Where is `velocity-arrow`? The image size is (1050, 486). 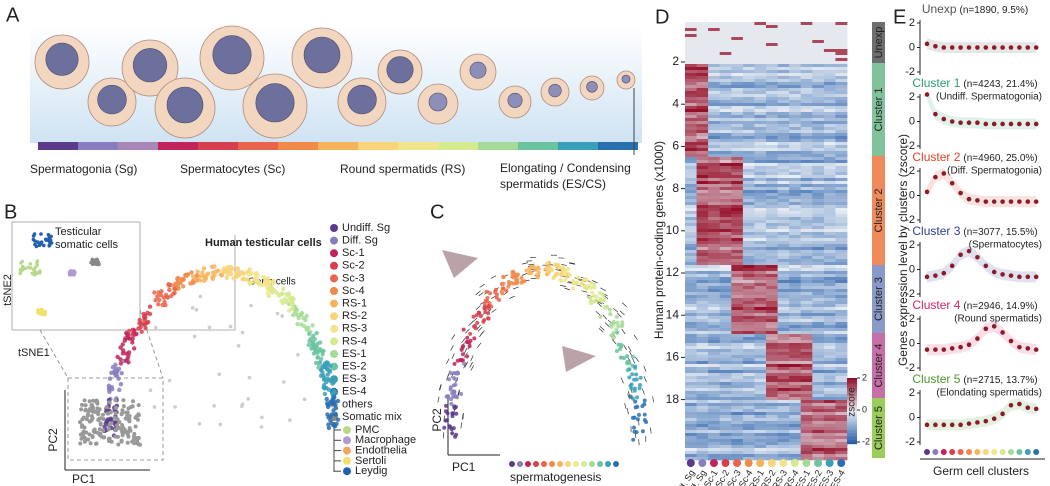 velocity-arrow is located at coordinates (563, 285).